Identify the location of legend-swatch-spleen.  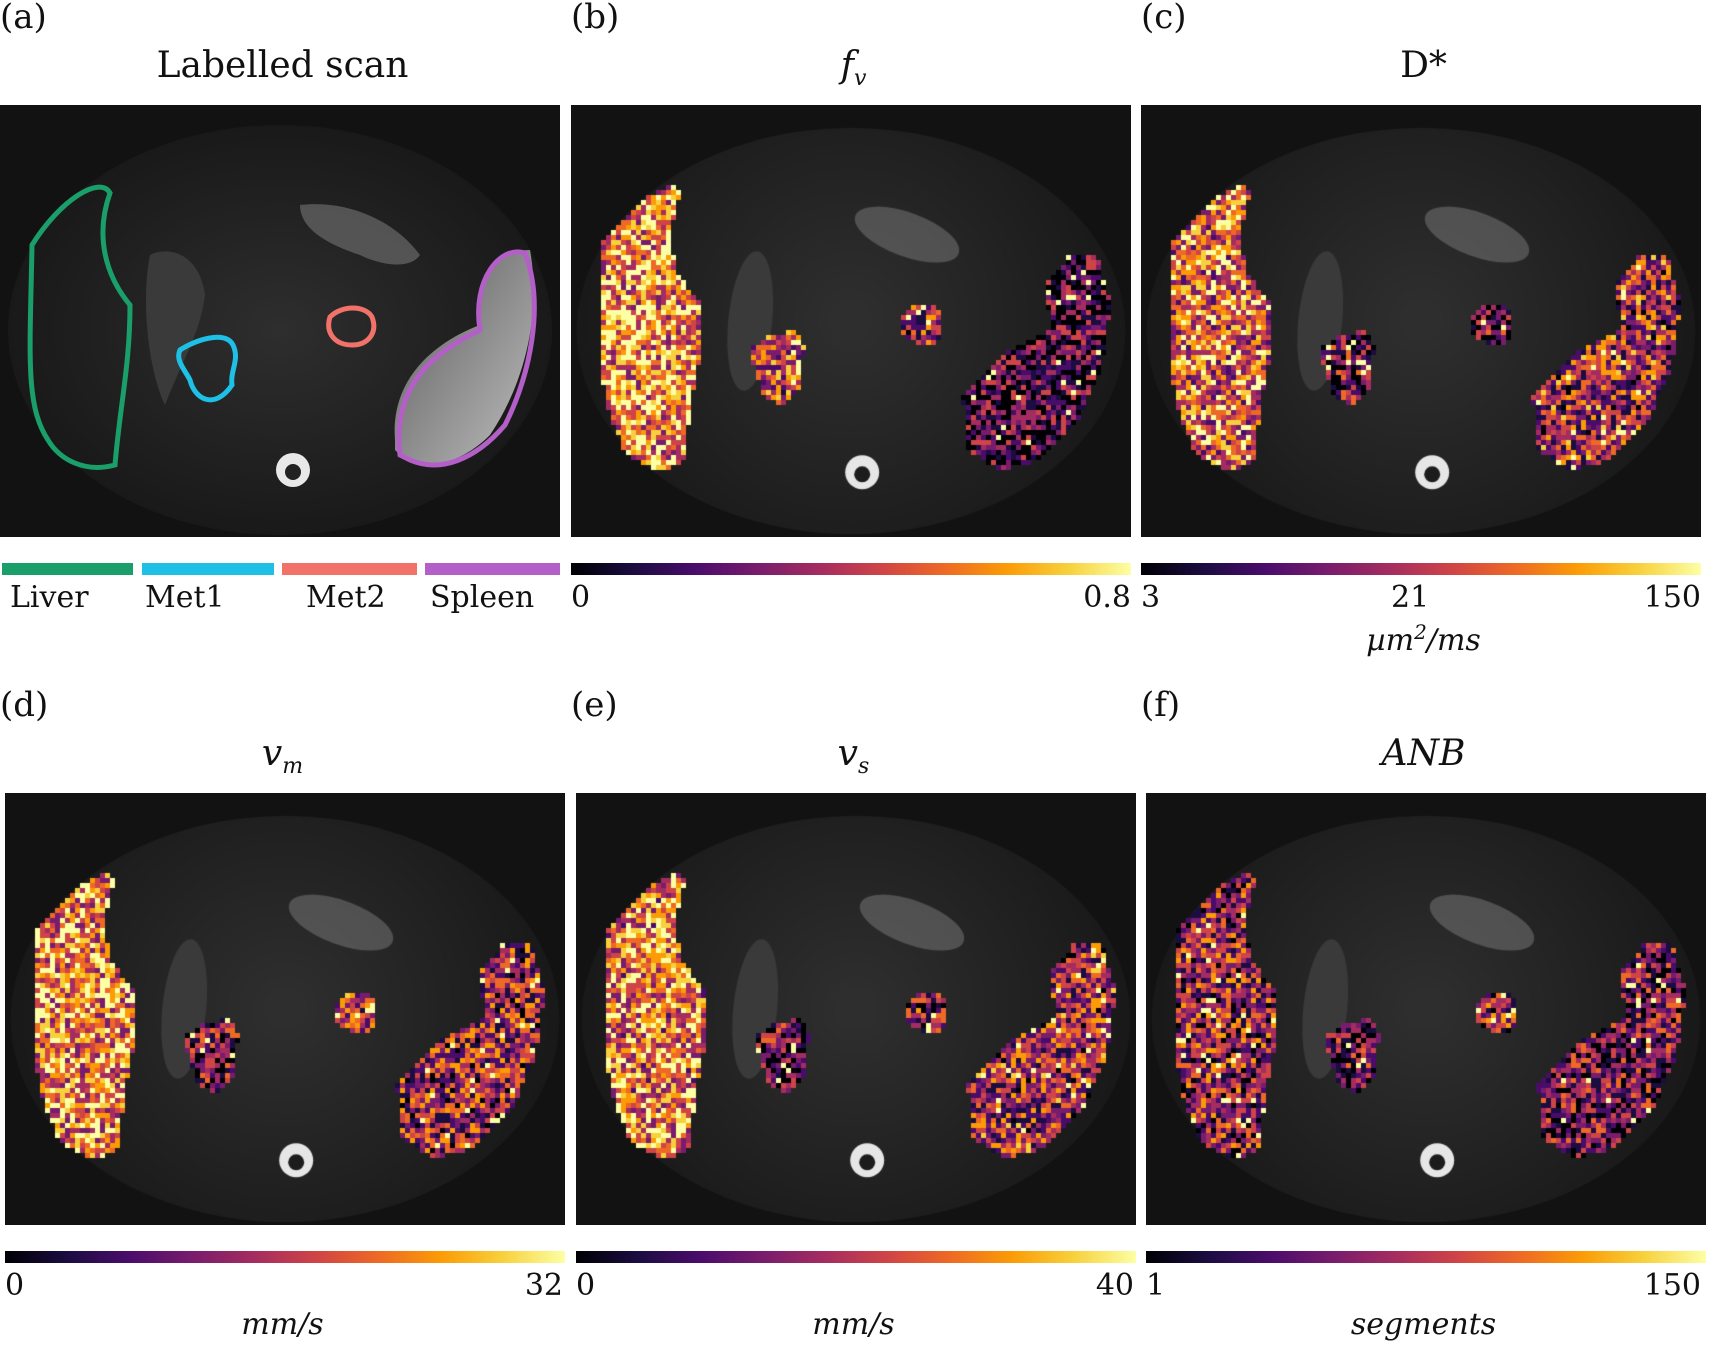
(492, 569).